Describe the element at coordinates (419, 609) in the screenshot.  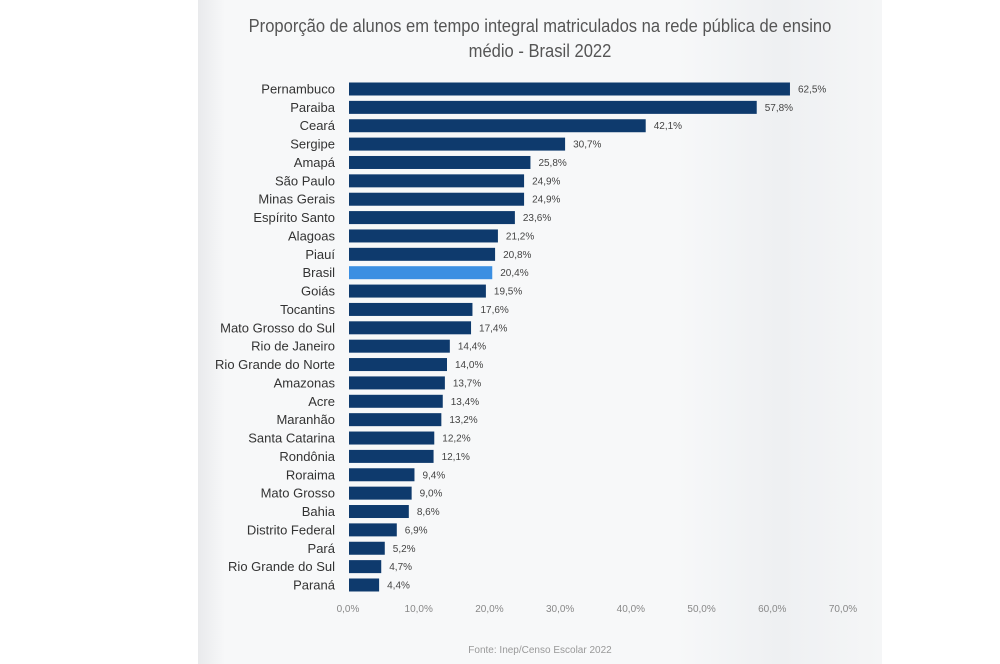
I see `x-tick-label: 10,0%` at that location.